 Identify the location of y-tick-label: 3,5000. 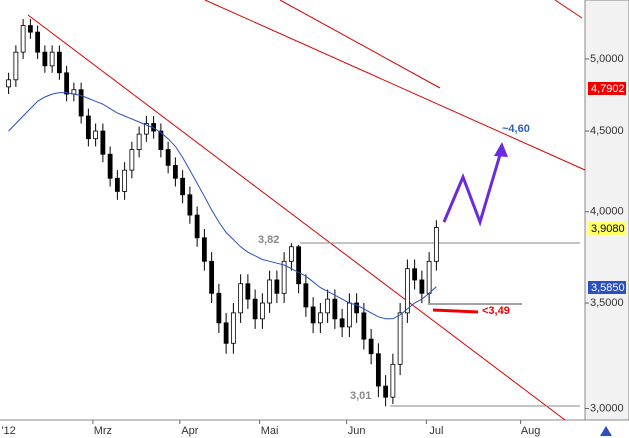
(607, 303).